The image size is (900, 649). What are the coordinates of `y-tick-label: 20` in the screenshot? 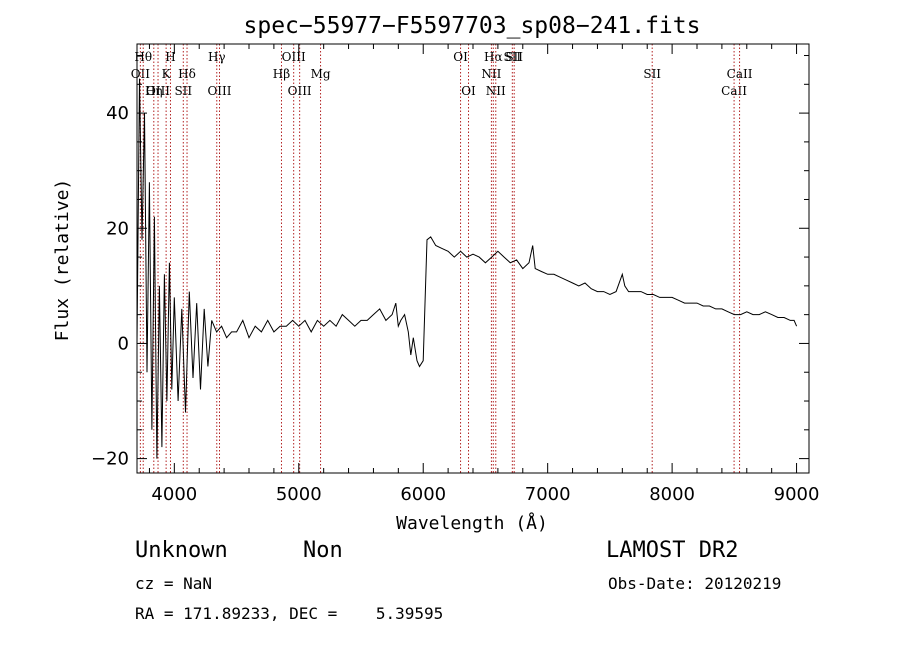 It's located at (117, 228).